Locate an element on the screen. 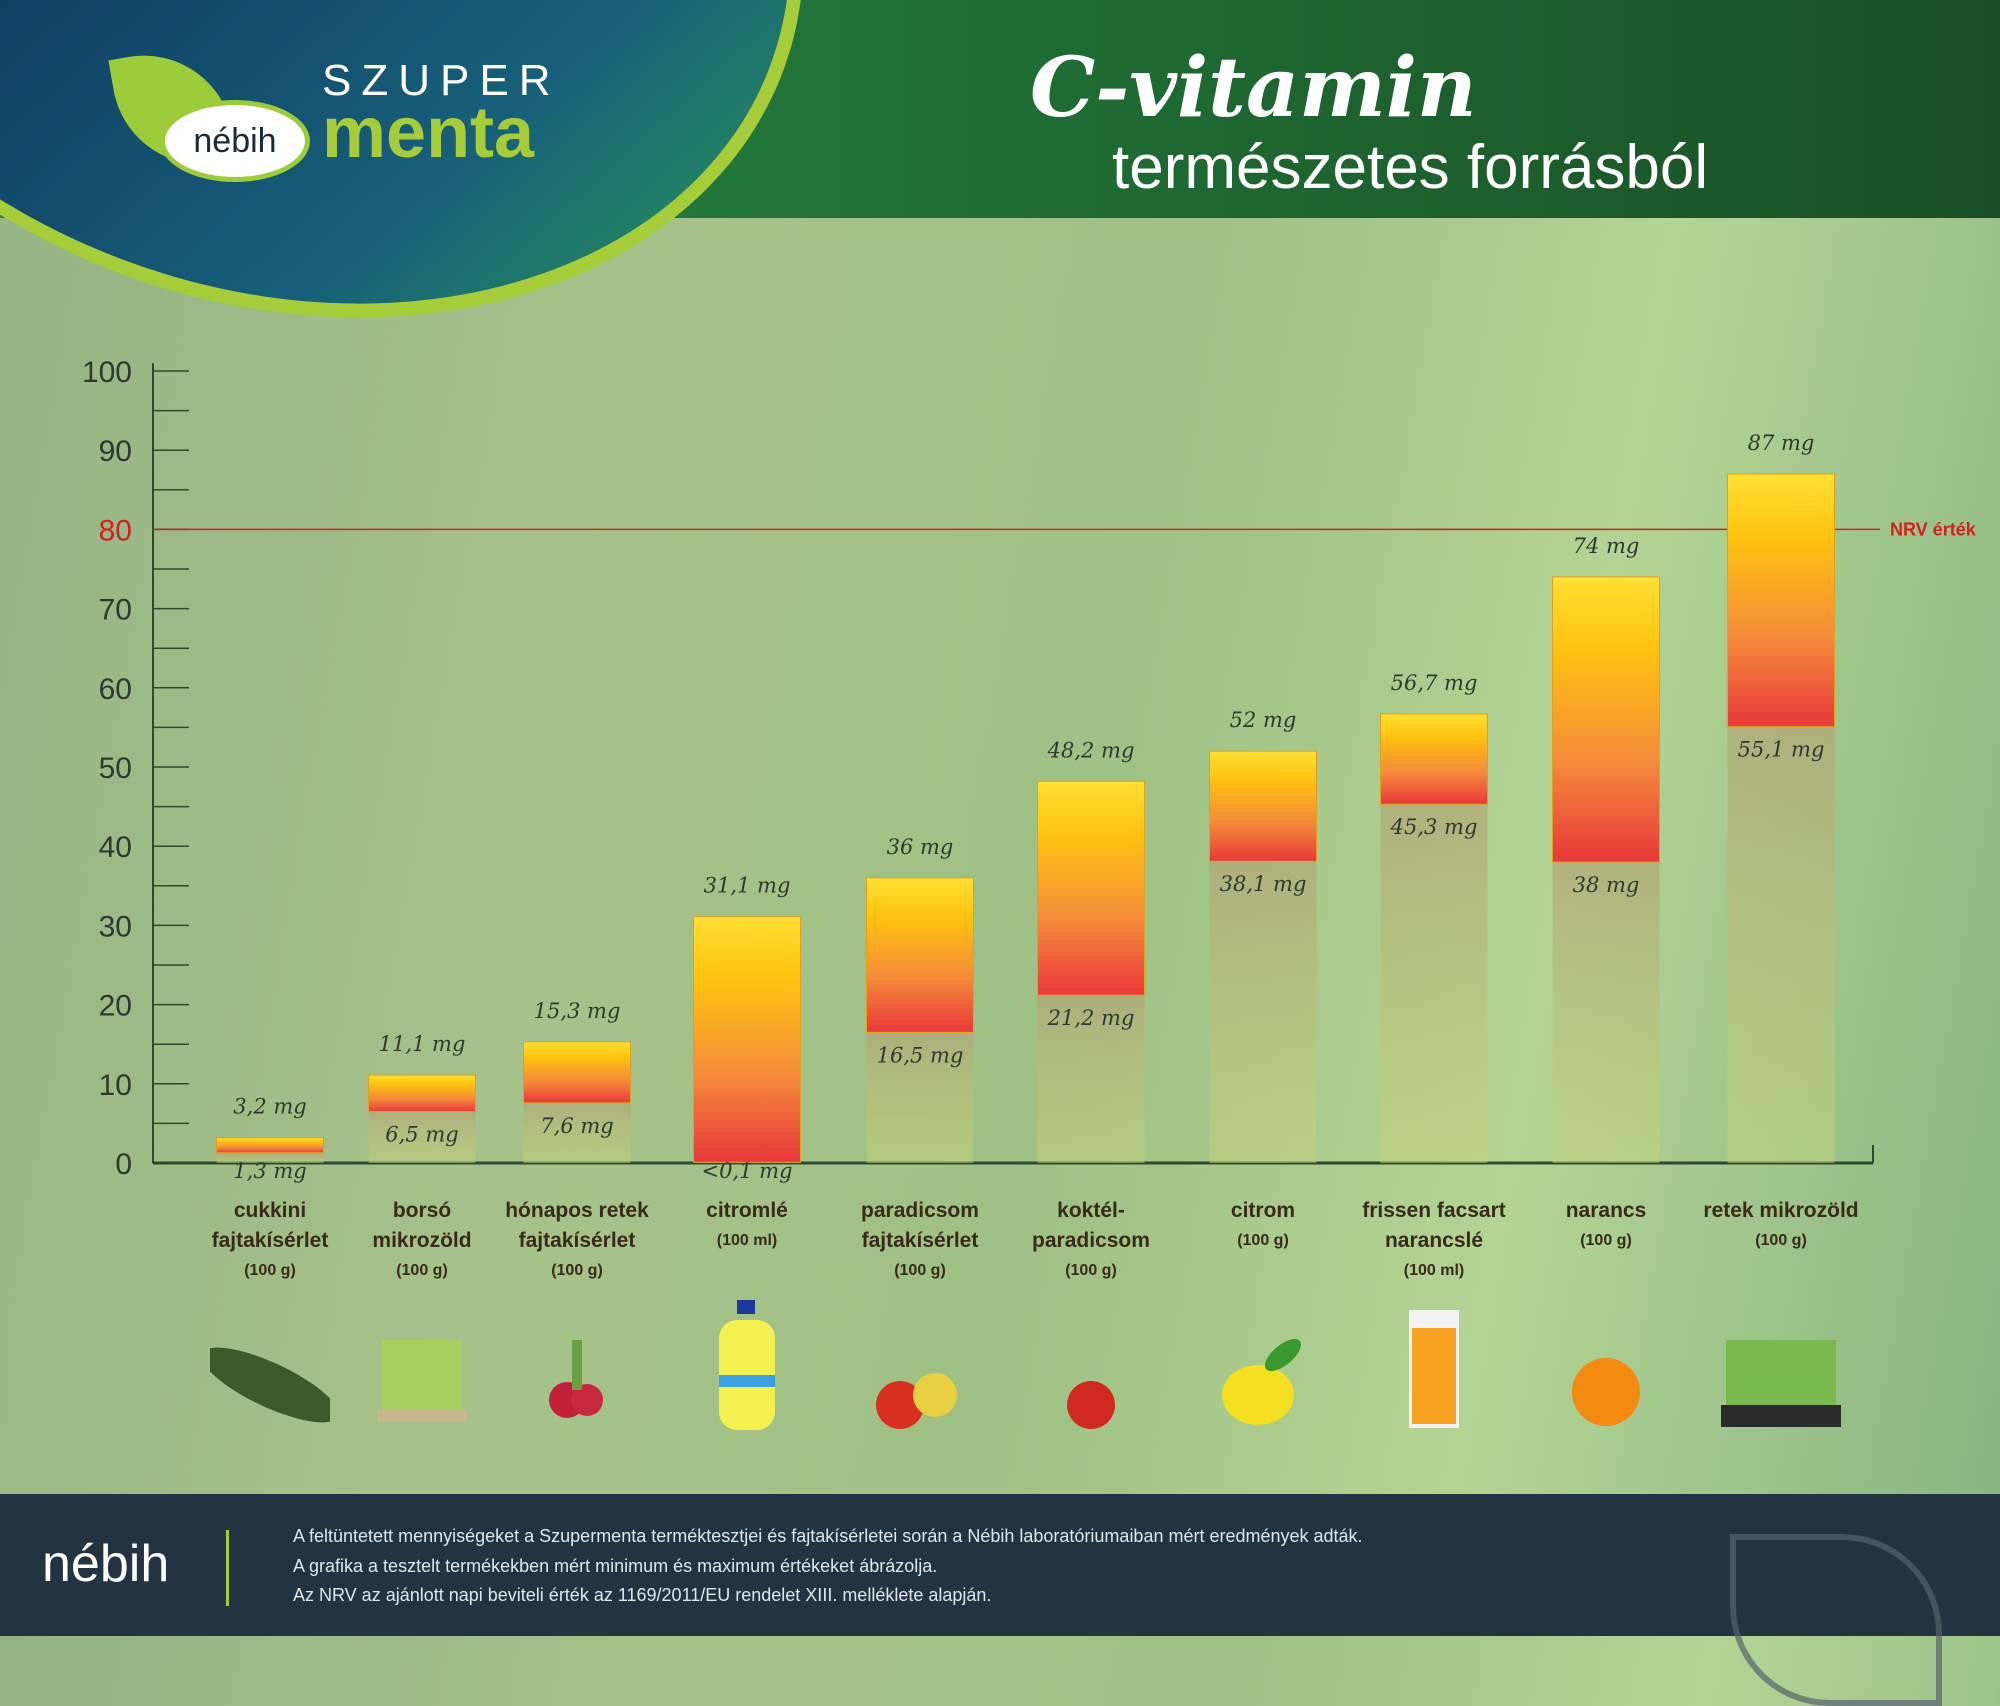 The image size is (2000, 1706). max-label: 11,1 mg is located at coordinates (422, 1044).